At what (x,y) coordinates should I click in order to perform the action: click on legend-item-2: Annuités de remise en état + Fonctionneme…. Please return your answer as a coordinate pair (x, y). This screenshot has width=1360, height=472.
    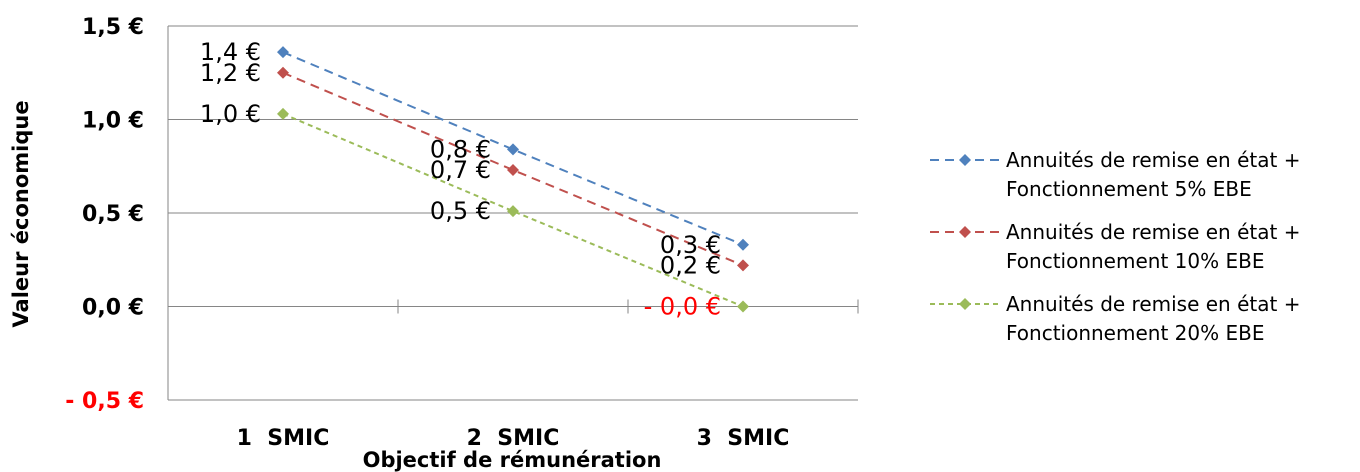
    Looking at the image, I should click on (1115, 246).